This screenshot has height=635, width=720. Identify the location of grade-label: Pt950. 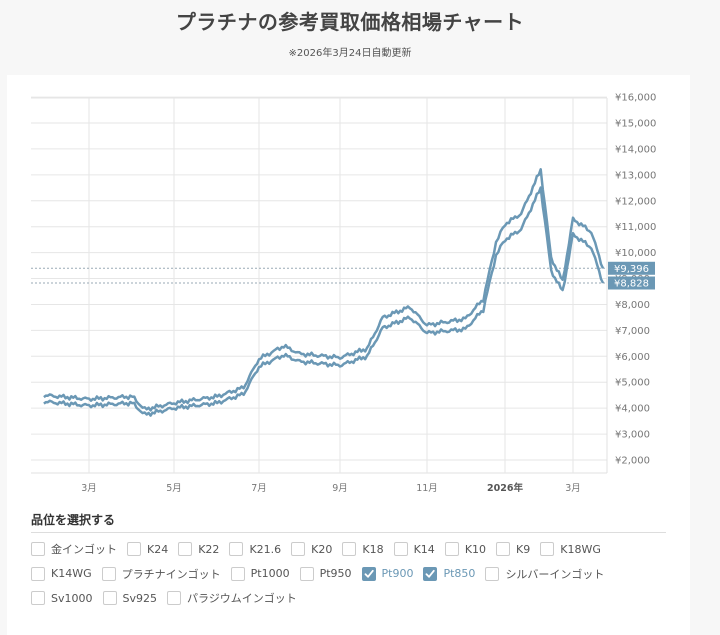
(335, 574).